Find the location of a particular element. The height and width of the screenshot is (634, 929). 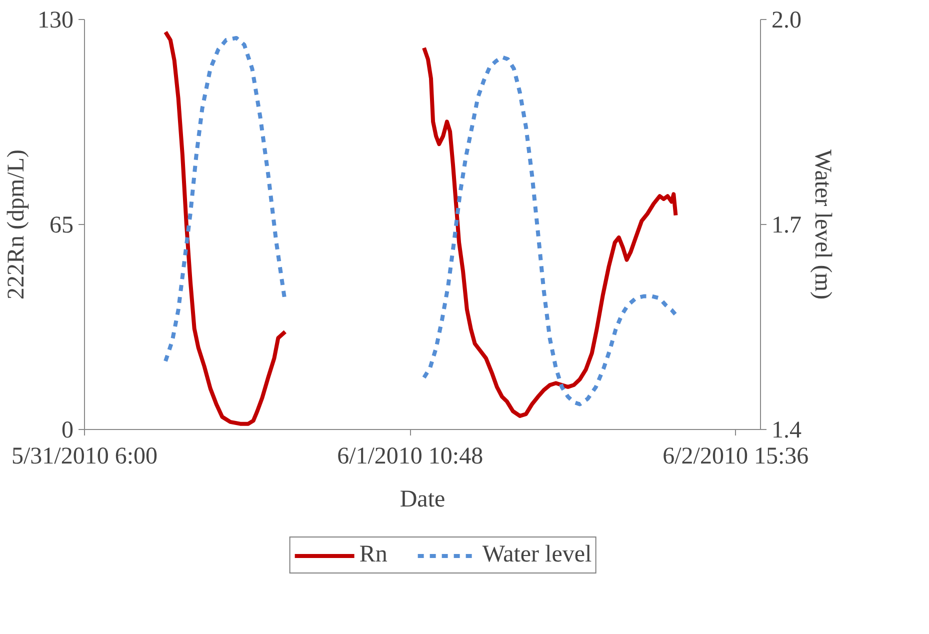

x-tick-label: 6/2/2010 15:36 is located at coordinates (735, 457).